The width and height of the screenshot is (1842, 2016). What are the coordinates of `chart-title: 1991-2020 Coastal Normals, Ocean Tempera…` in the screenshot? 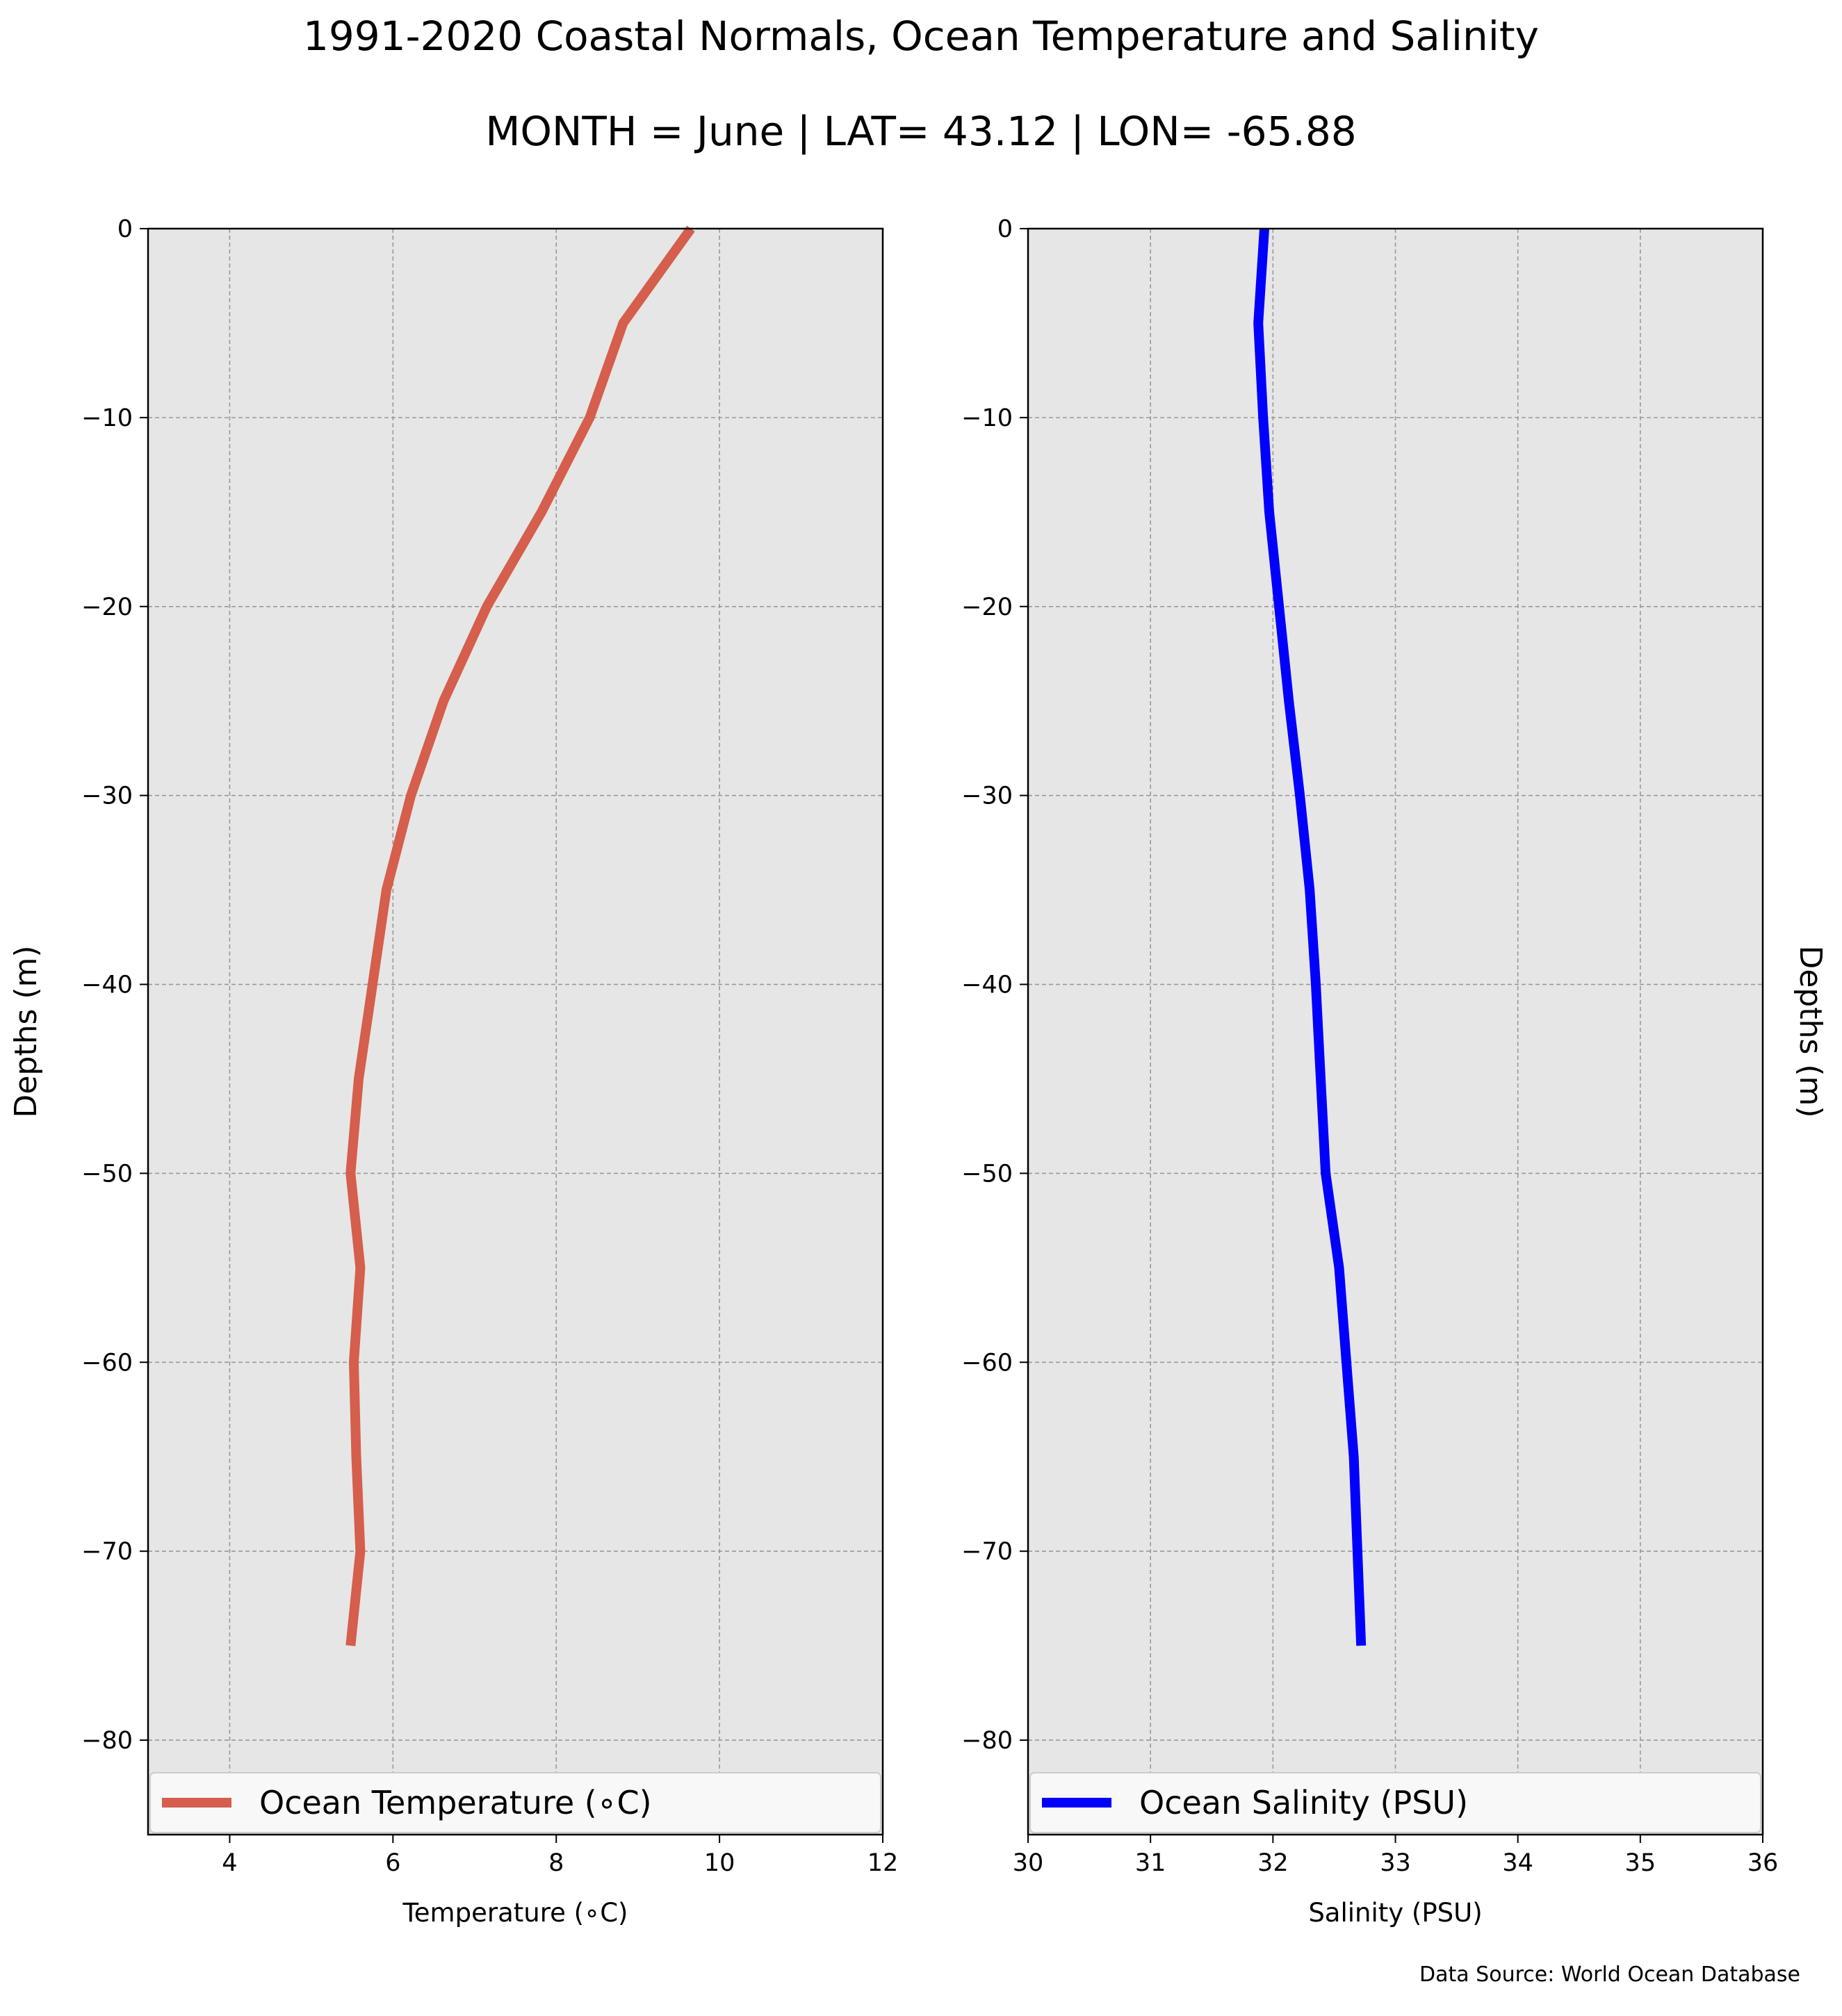 It's located at (921, 37).